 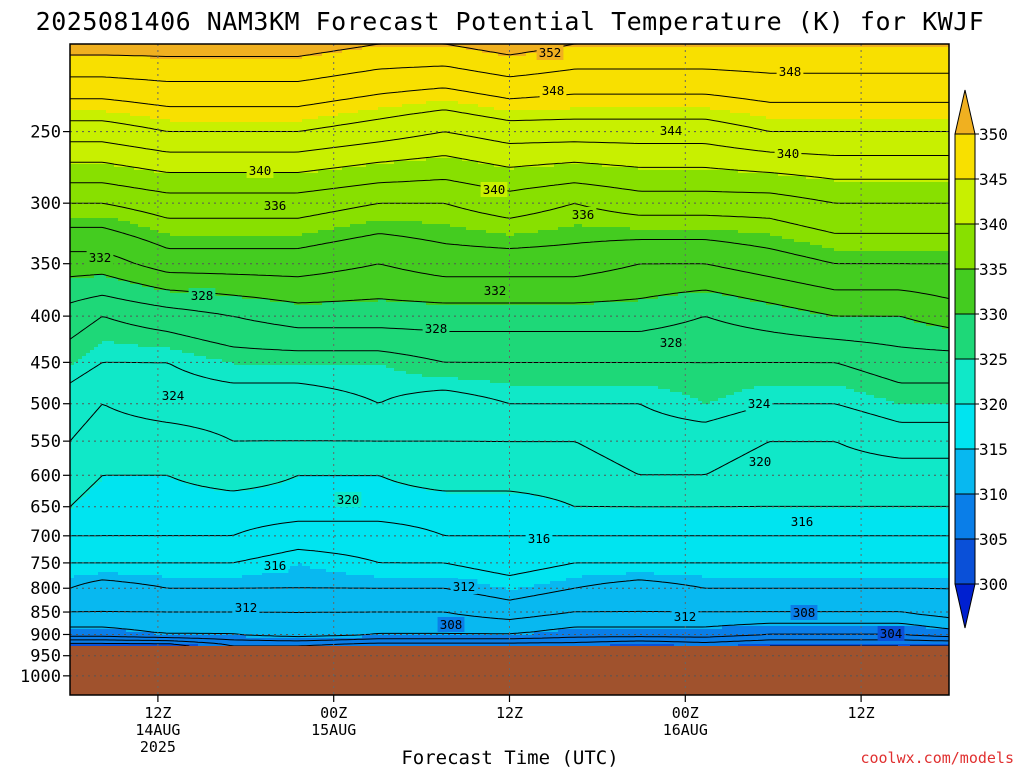 I want to click on contour-label: 328, so click(x=671, y=342).